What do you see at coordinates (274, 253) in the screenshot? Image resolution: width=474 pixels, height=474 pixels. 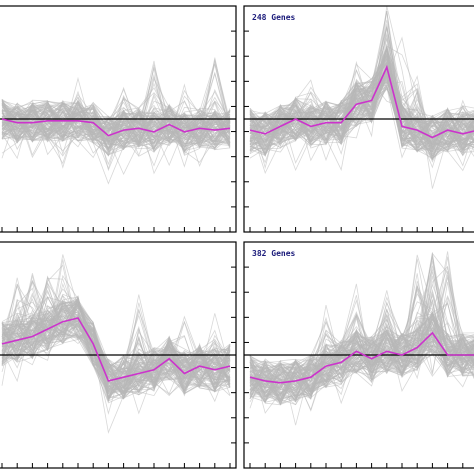 I see `cluster-gene-count-label: 382 Genes` at bounding box center [274, 253].